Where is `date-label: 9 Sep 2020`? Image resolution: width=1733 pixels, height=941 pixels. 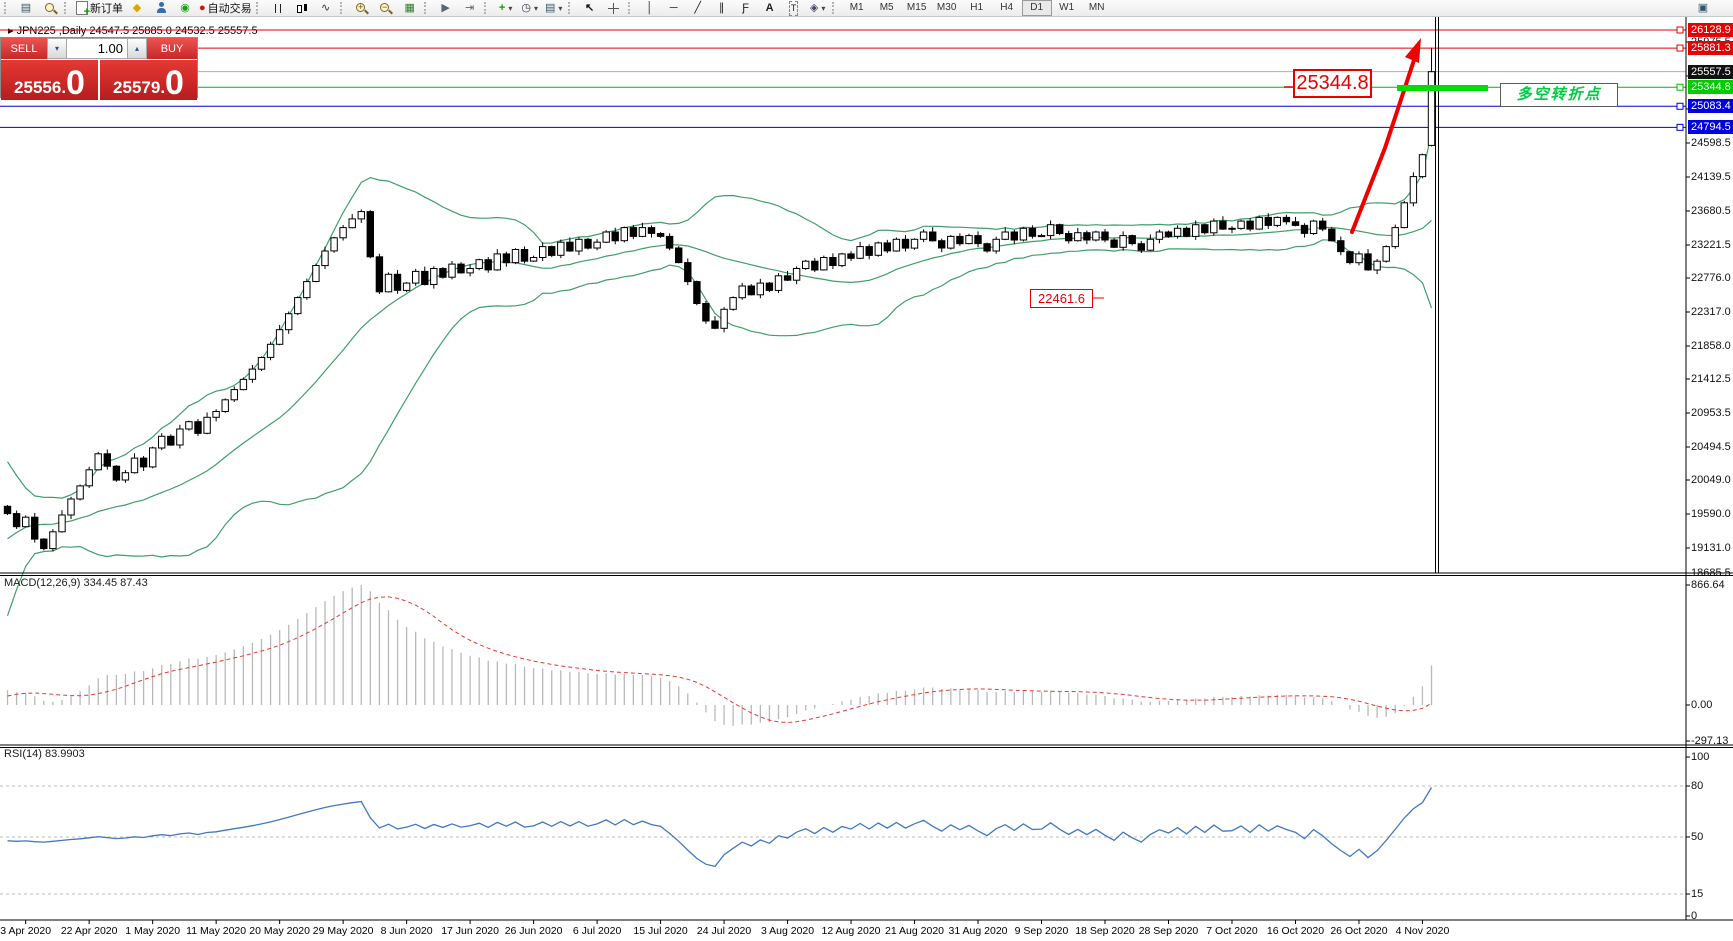
date-label: 9 Sep 2020 is located at coordinates (1041, 931).